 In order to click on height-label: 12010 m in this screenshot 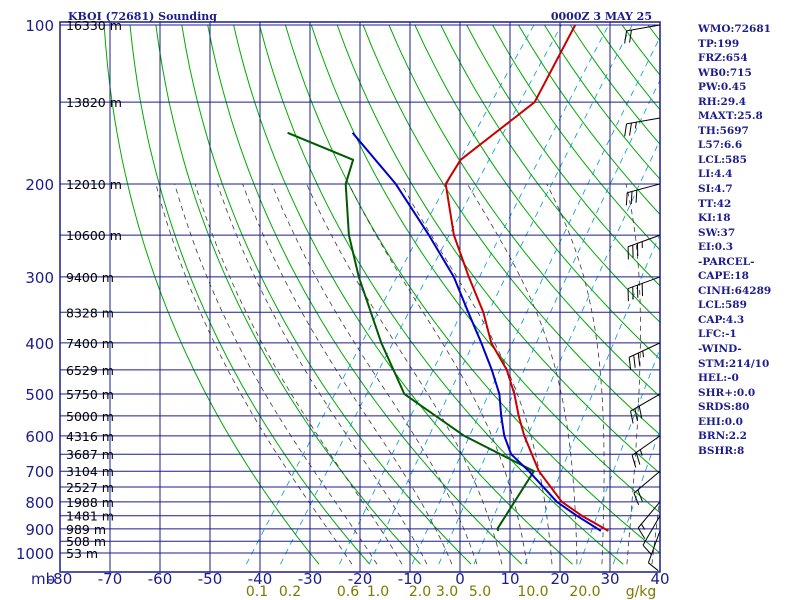, I will do `click(94, 184)`.